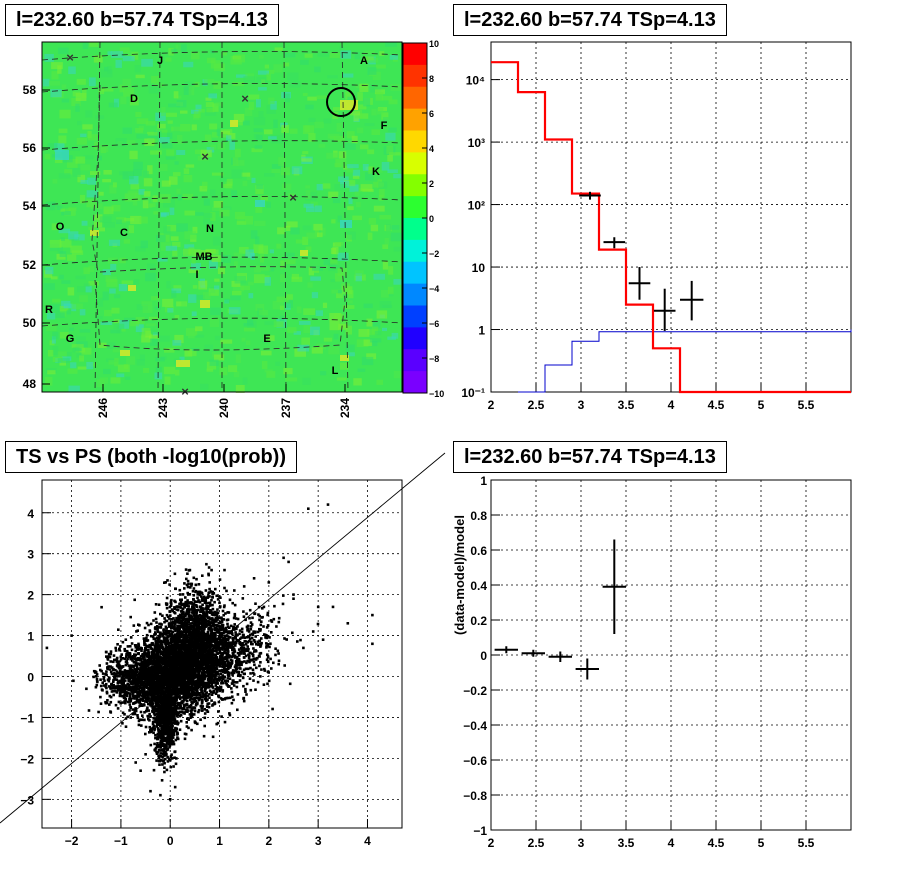  Describe the element at coordinates (205, 304) in the screenshot. I see `map-hotspot` at that location.